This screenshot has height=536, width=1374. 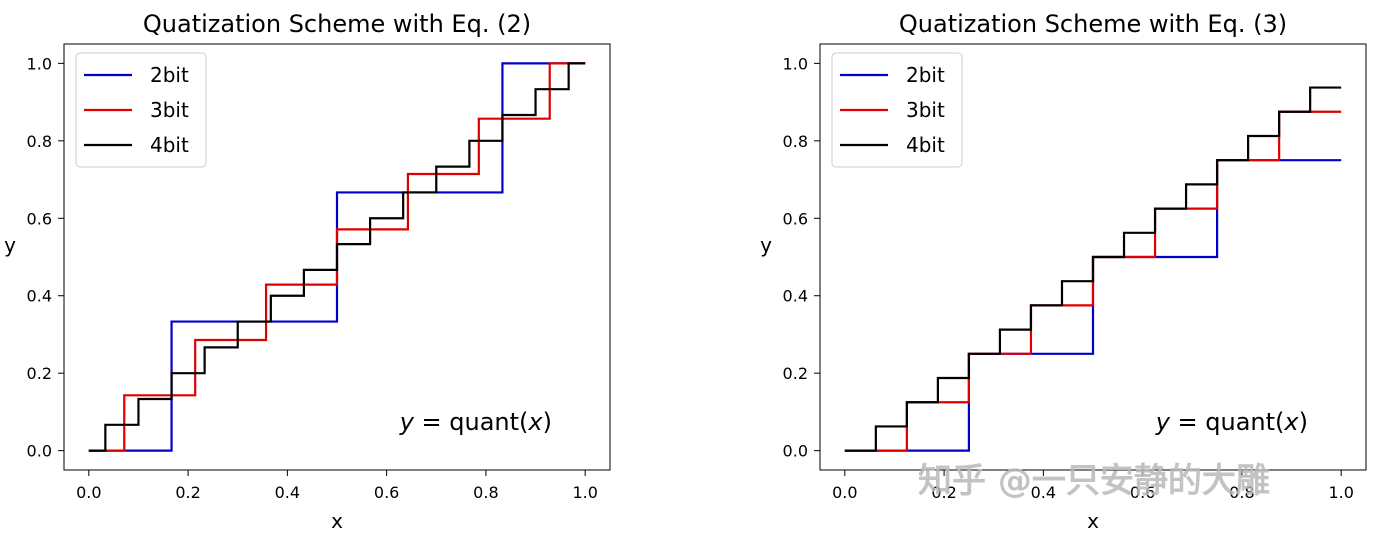 I want to click on chart-title: Quatization Scheme with Eq. (2), so click(x=337, y=24).